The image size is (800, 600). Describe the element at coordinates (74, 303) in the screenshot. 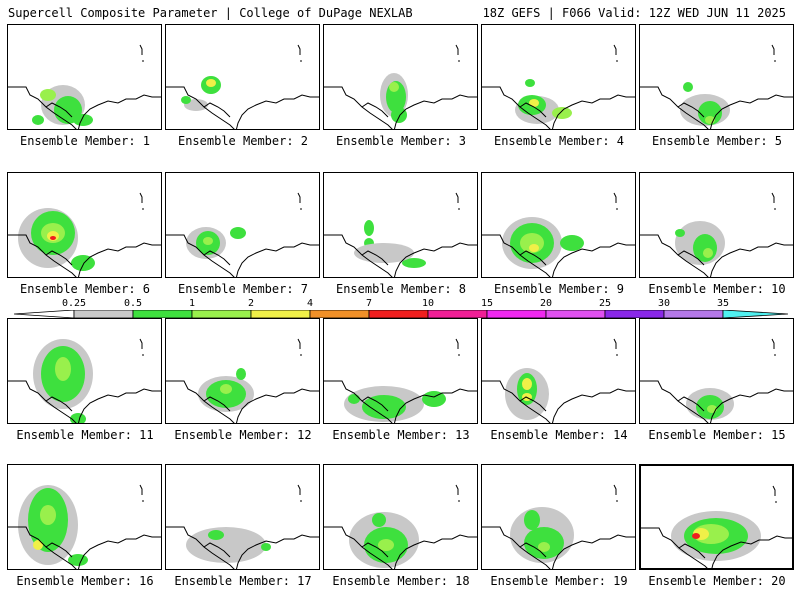

I see `legend-label: 0.25` at that location.